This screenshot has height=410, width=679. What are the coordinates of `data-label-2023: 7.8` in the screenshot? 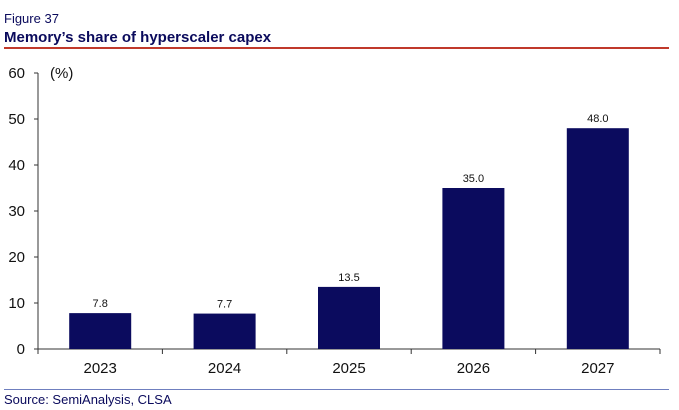 It's located at (100, 304).